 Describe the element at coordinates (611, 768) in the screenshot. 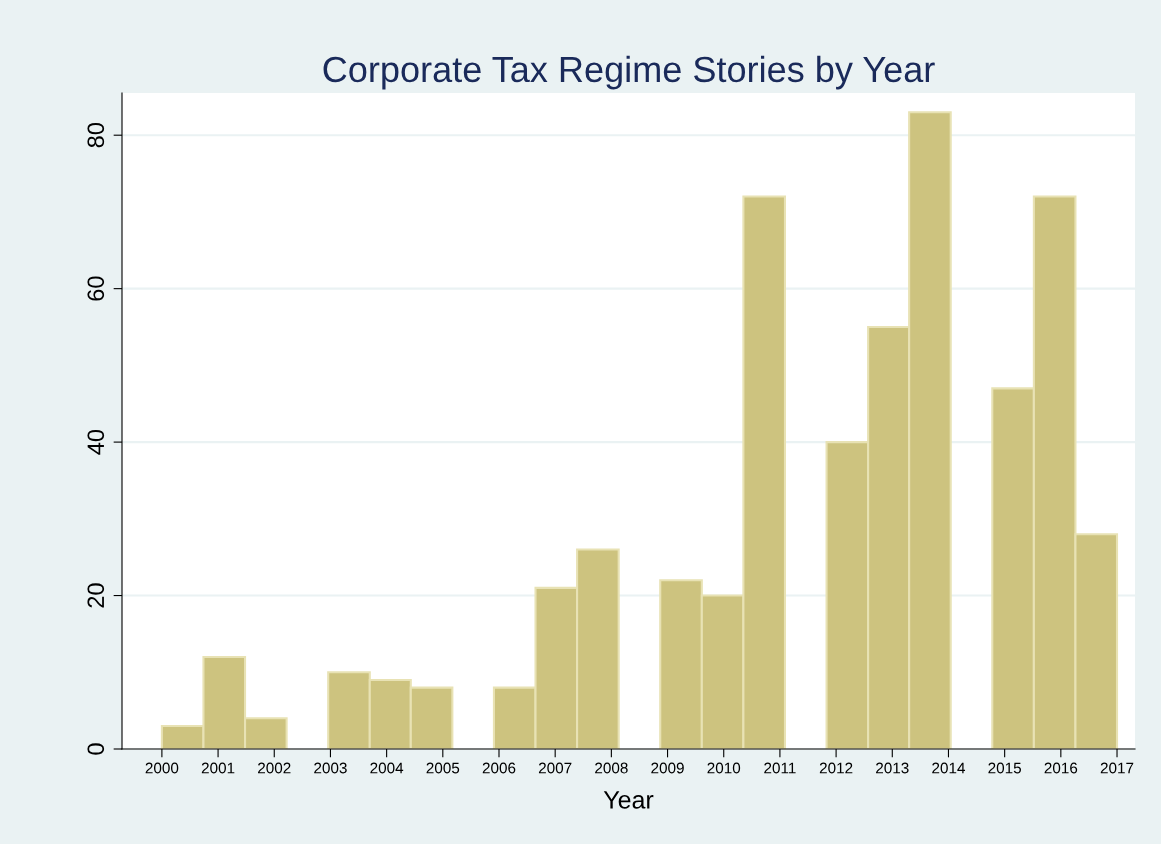

I see `x-tick-label: 2008` at that location.